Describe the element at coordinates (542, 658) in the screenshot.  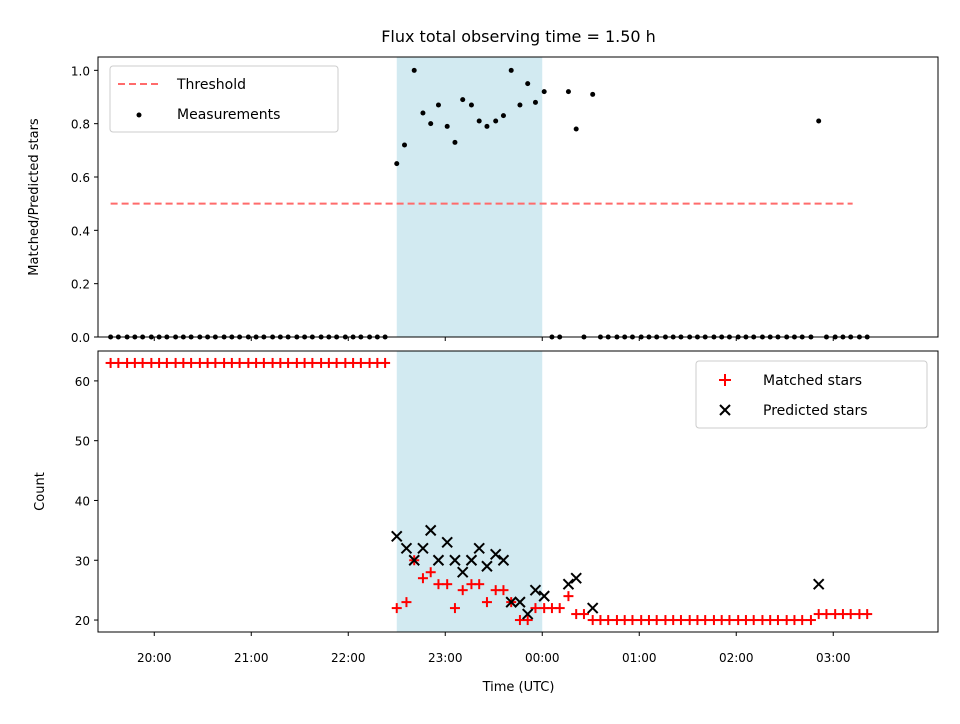
I see `count-xtick-label-4: 00:00` at that location.